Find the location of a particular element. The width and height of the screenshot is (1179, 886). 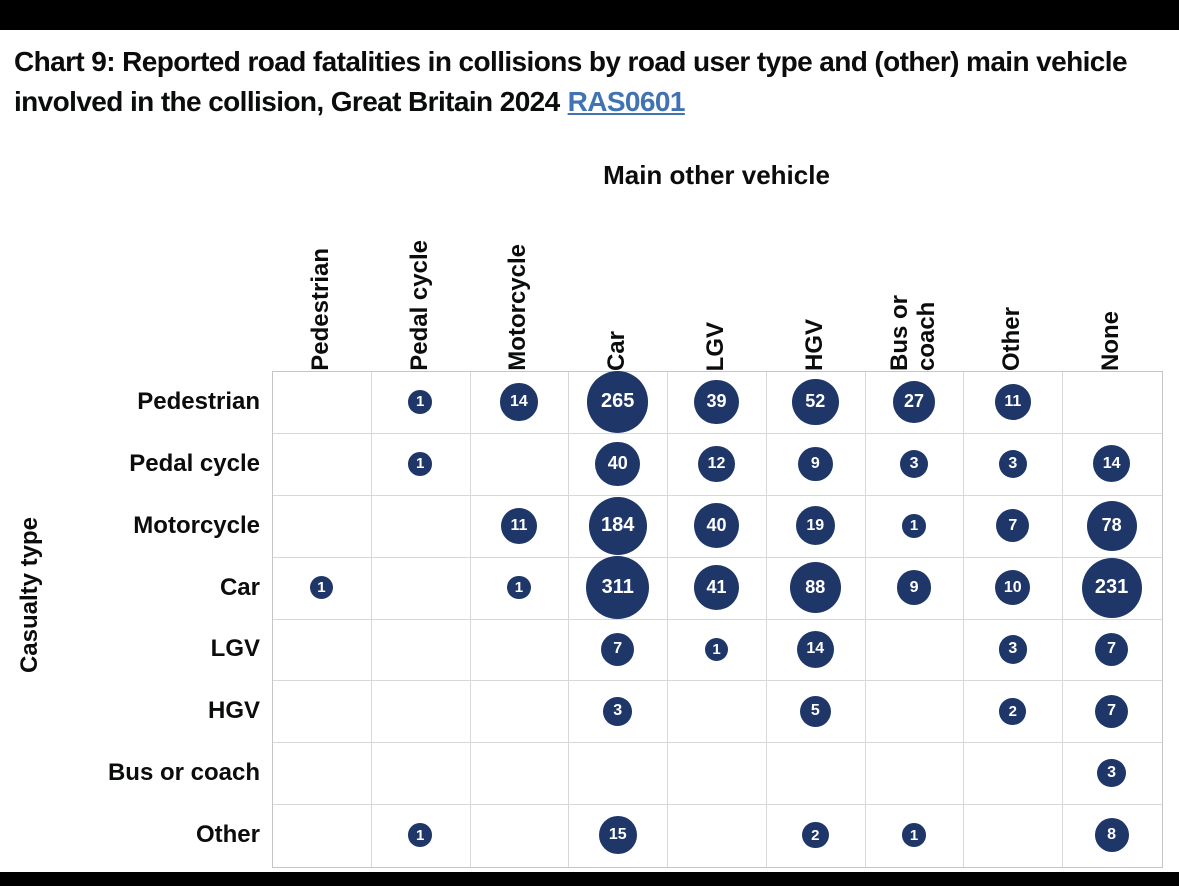

bubble-value: 9 is located at coordinates (815, 463).